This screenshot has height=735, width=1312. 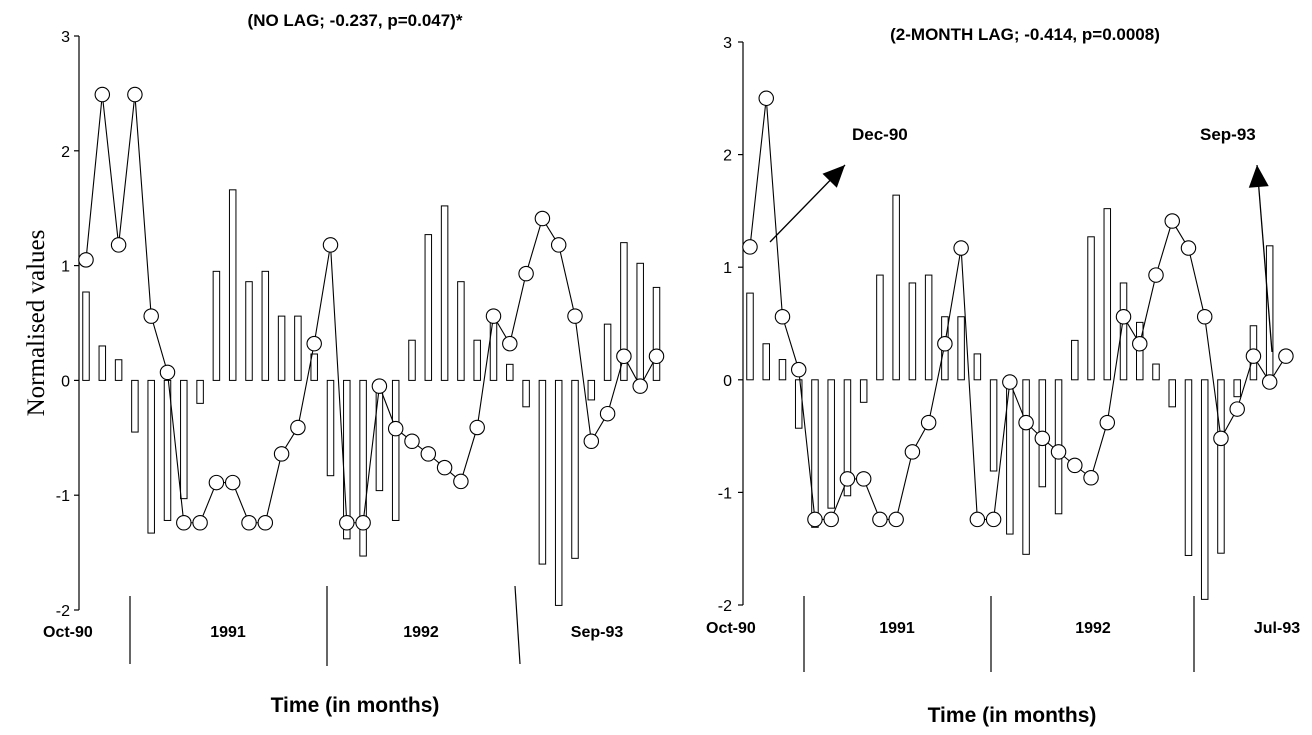 I want to click on annotation-sep-93: Sep-93, so click(x=1228, y=134).